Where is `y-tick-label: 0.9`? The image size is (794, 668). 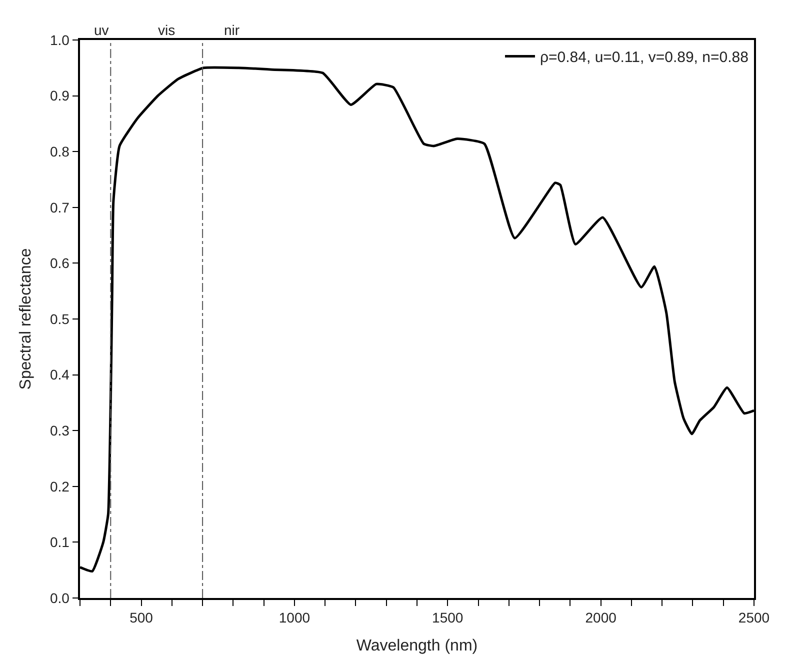 y-tick-label: 0.9 is located at coordinates (60, 96).